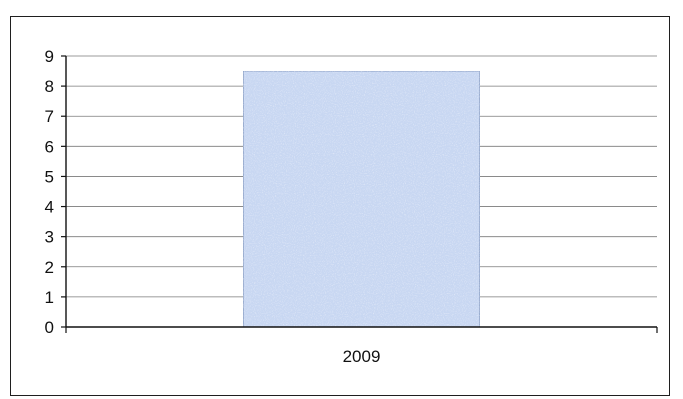  I want to click on y-tick-label-8: 8, so click(49, 86).